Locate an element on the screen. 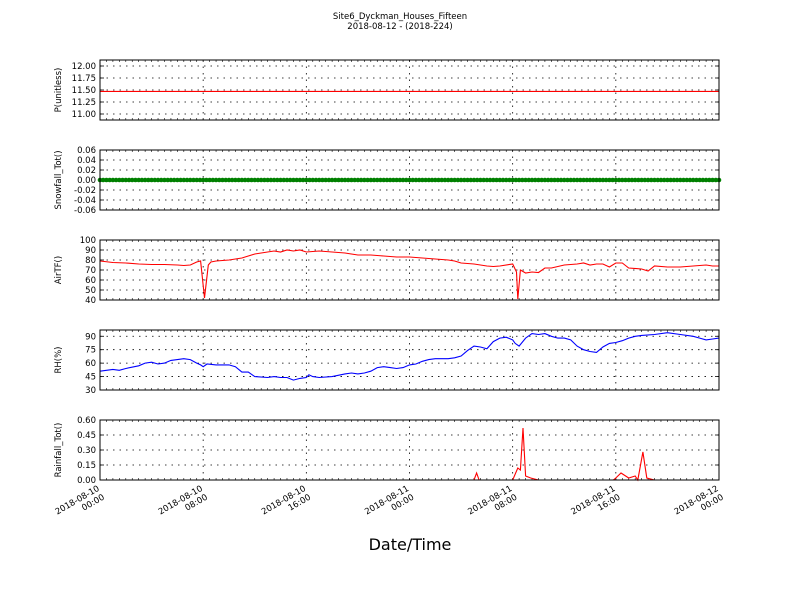 This screenshot has height=600, width=800. chart-title: Site6_Dyckman_Houses_Fifteen is located at coordinates (400, 17).